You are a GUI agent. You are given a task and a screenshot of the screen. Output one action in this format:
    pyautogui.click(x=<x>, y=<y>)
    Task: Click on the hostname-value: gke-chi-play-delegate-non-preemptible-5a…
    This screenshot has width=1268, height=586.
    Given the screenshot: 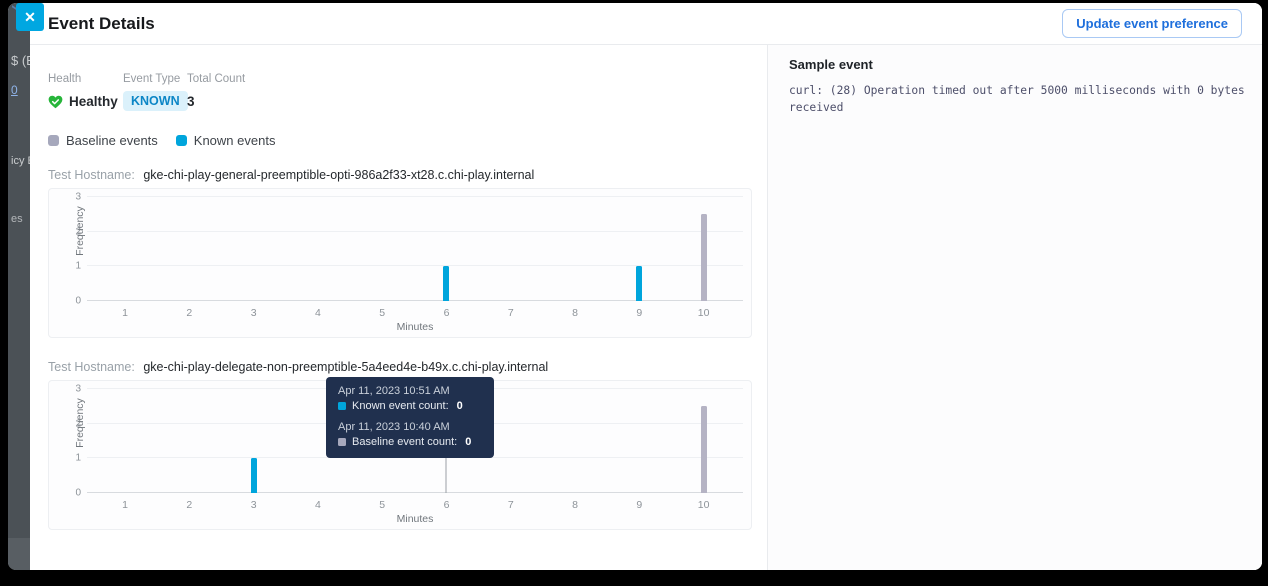 What is the action you would take?
    pyautogui.click(x=346, y=367)
    